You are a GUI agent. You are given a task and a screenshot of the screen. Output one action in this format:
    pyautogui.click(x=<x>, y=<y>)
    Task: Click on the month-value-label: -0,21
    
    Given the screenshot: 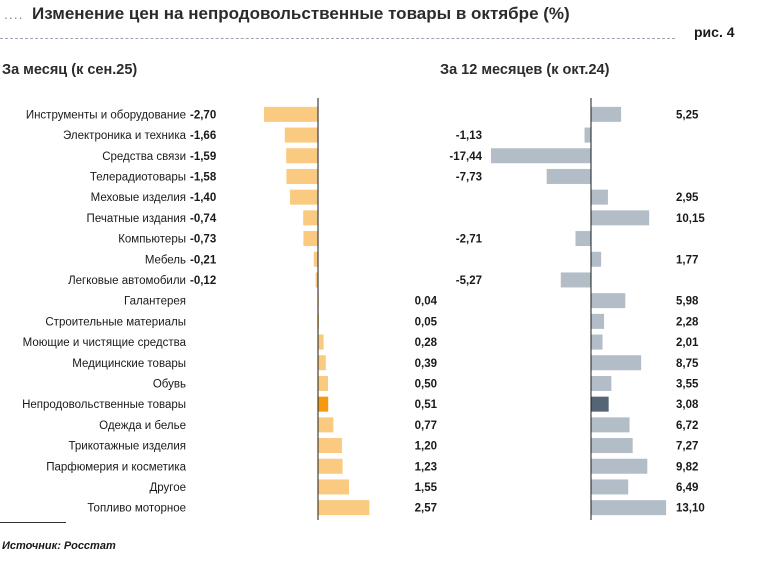 What is the action you would take?
    pyautogui.click(x=203, y=260)
    